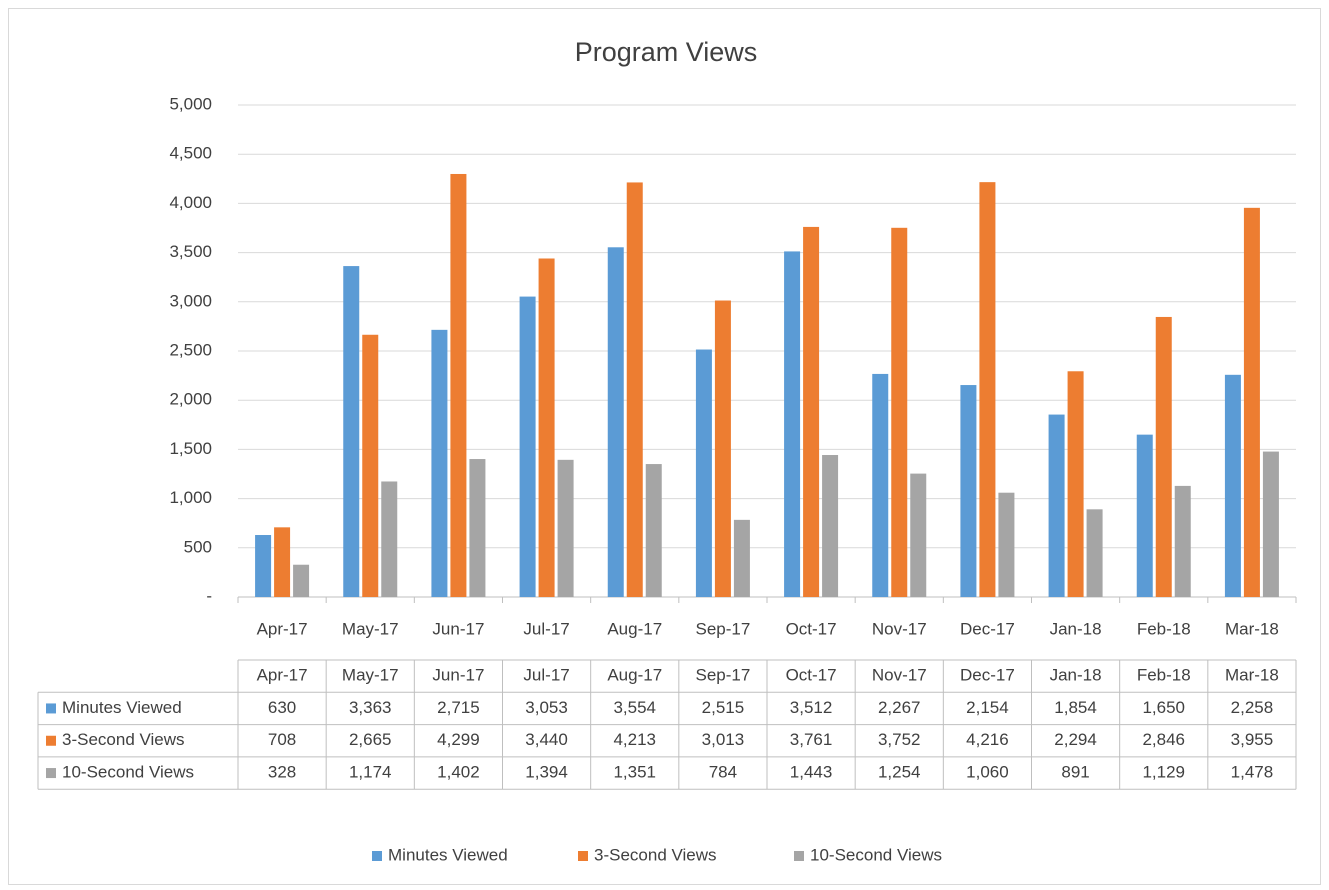 The image size is (1329, 890). Describe the element at coordinates (634, 739) in the screenshot. I see `table-cell: 4,213` at that location.